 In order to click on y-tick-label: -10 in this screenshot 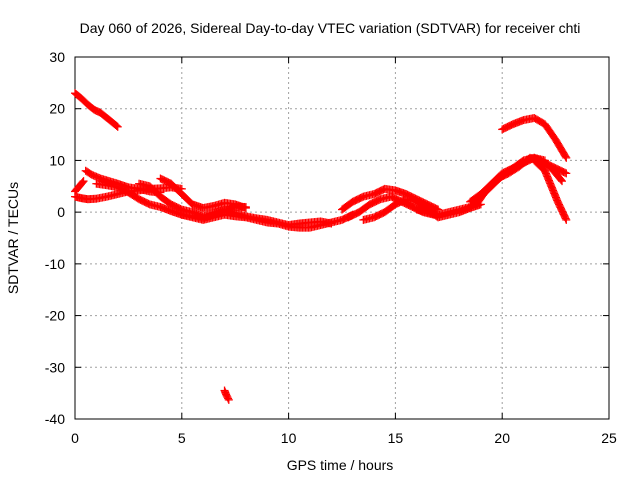, I will do `click(55, 264)`.